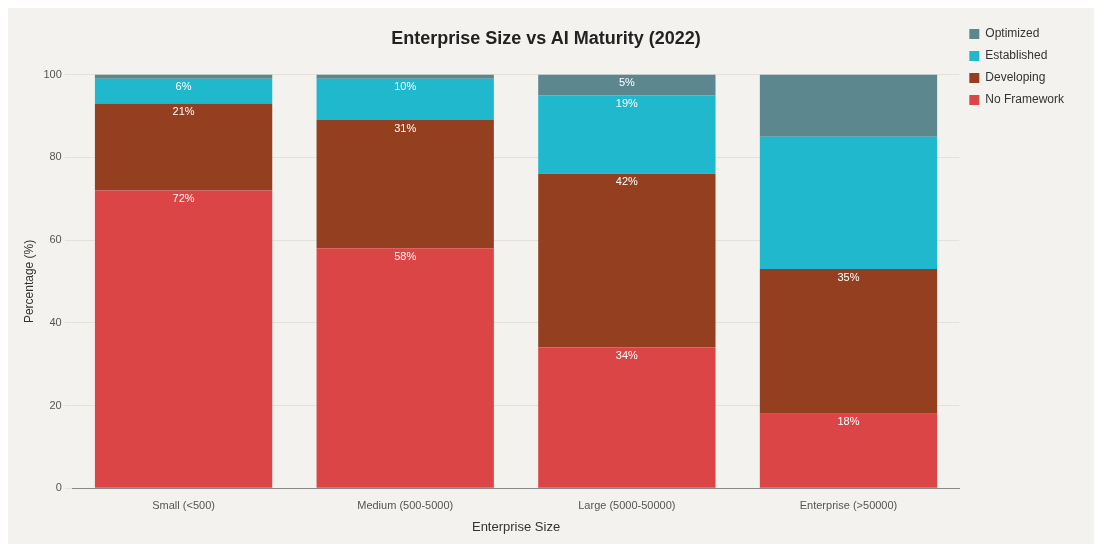  Describe the element at coordinates (183, 504) in the screenshot. I see `x-tick-label: Small (<500)` at that location.